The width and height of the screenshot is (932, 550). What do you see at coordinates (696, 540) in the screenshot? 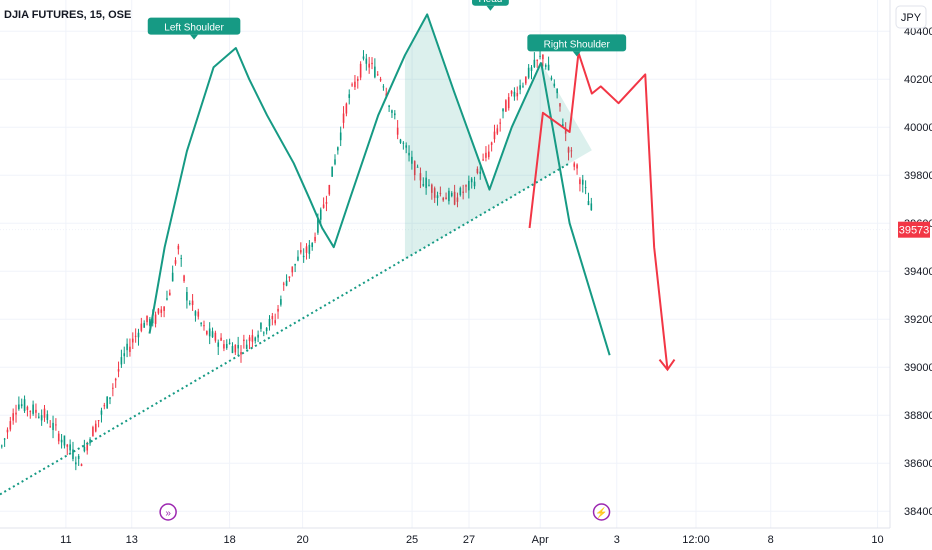
I see `x-tick-label: 12:00` at bounding box center [696, 540].